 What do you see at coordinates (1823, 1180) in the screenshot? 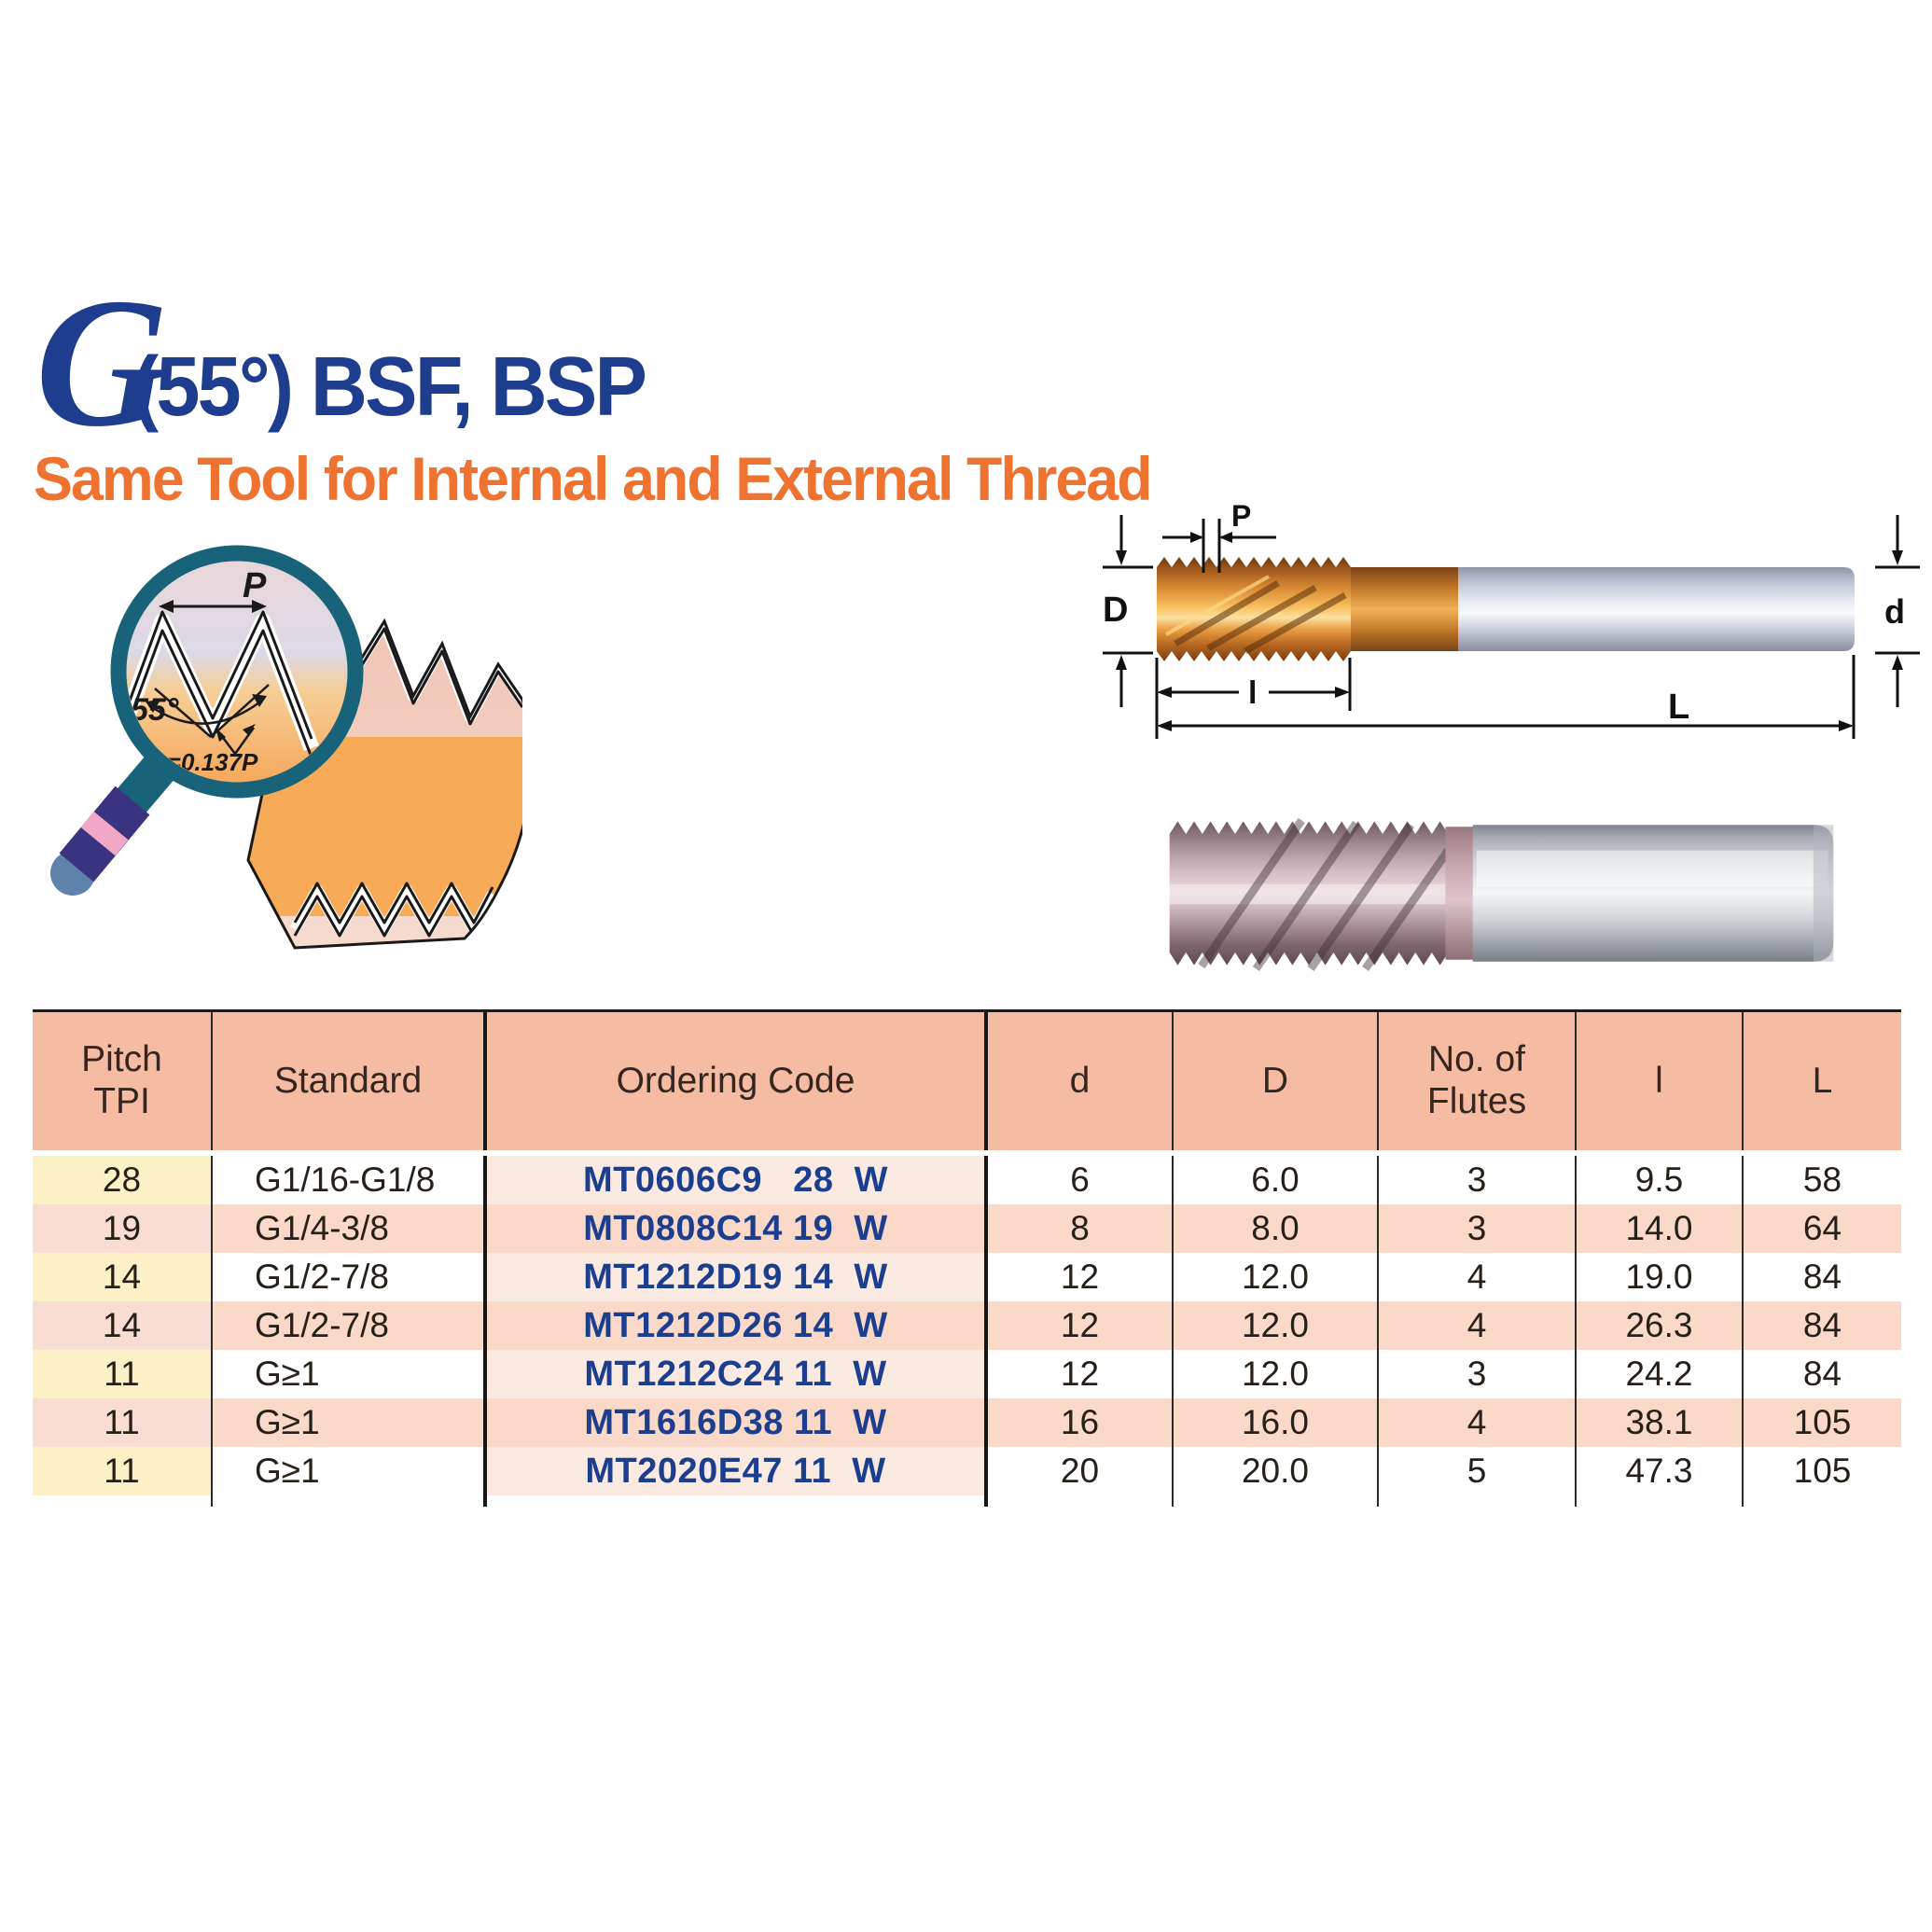
I see `cell-L: 58` at bounding box center [1823, 1180].